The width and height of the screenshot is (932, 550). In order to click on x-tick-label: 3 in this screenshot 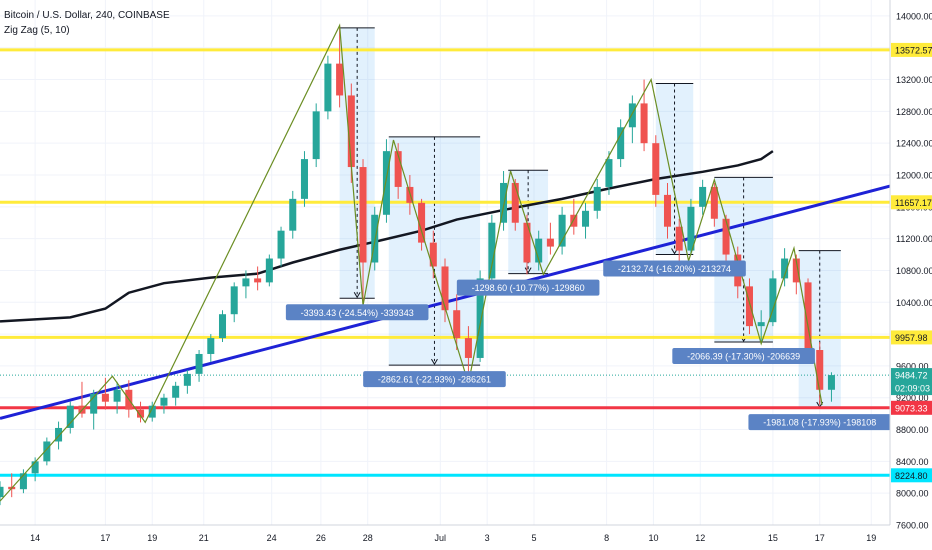, I will do `click(487, 538)`.